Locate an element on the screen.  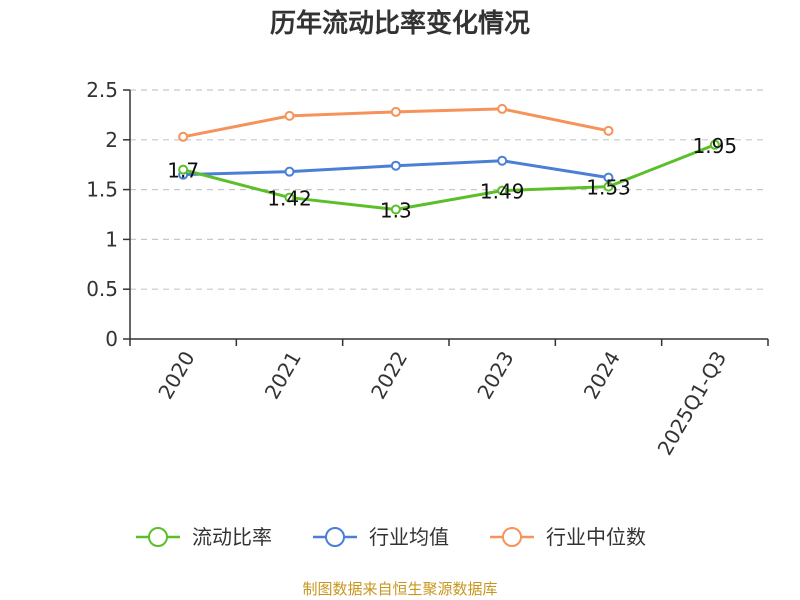
x-tick-label: 2020 is located at coordinates (176, 375).